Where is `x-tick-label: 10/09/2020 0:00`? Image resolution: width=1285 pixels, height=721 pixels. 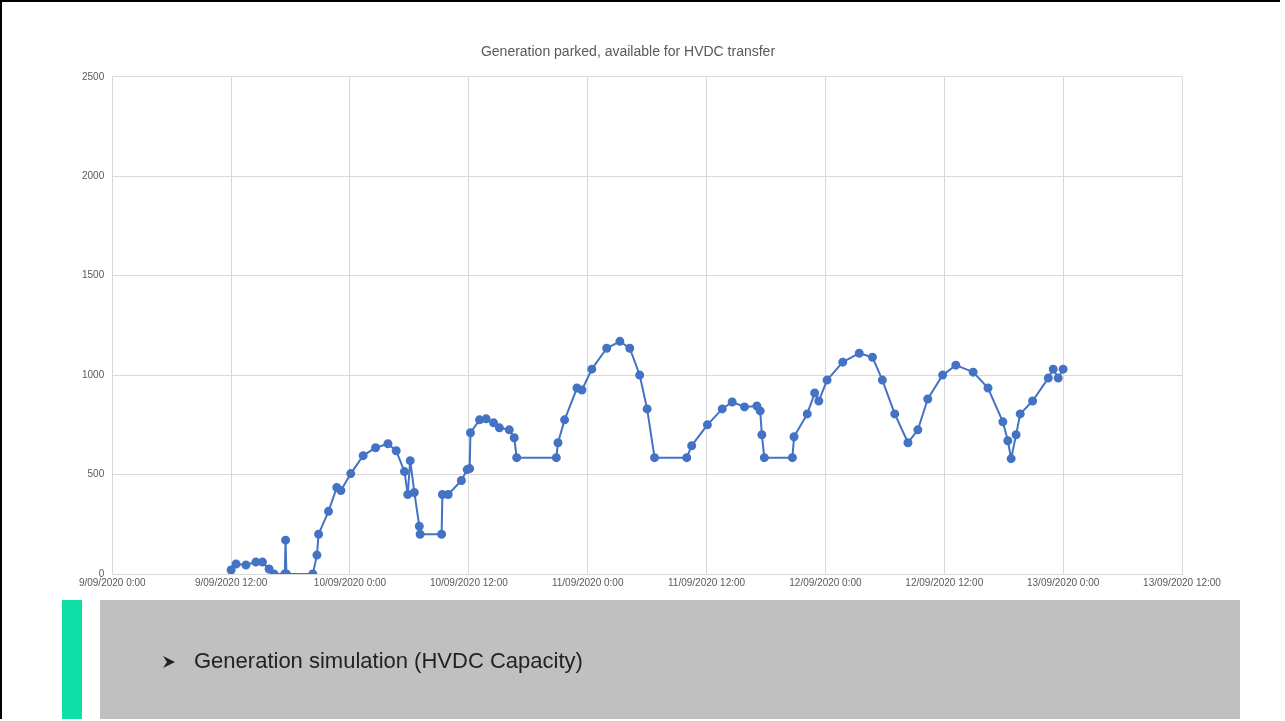
x-tick-label: 10/09/2020 0:00 is located at coordinates (350, 582).